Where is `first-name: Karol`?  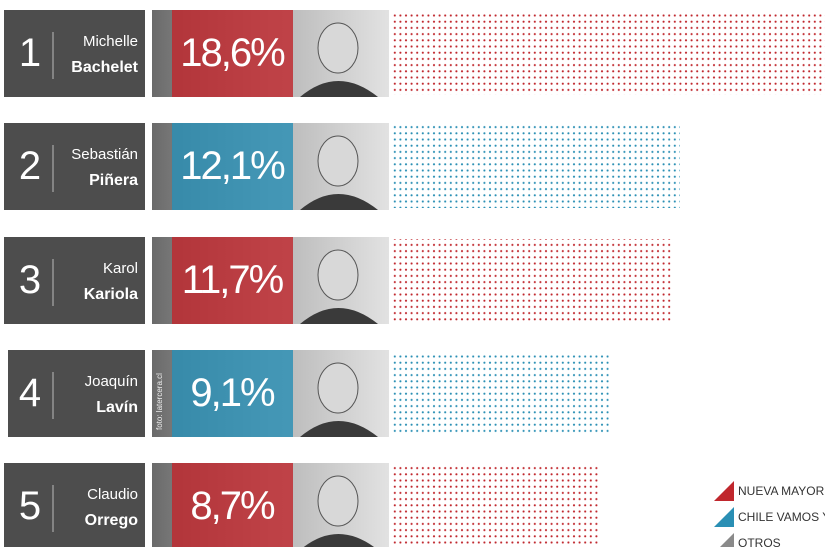 first-name: Karol is located at coordinates (120, 268).